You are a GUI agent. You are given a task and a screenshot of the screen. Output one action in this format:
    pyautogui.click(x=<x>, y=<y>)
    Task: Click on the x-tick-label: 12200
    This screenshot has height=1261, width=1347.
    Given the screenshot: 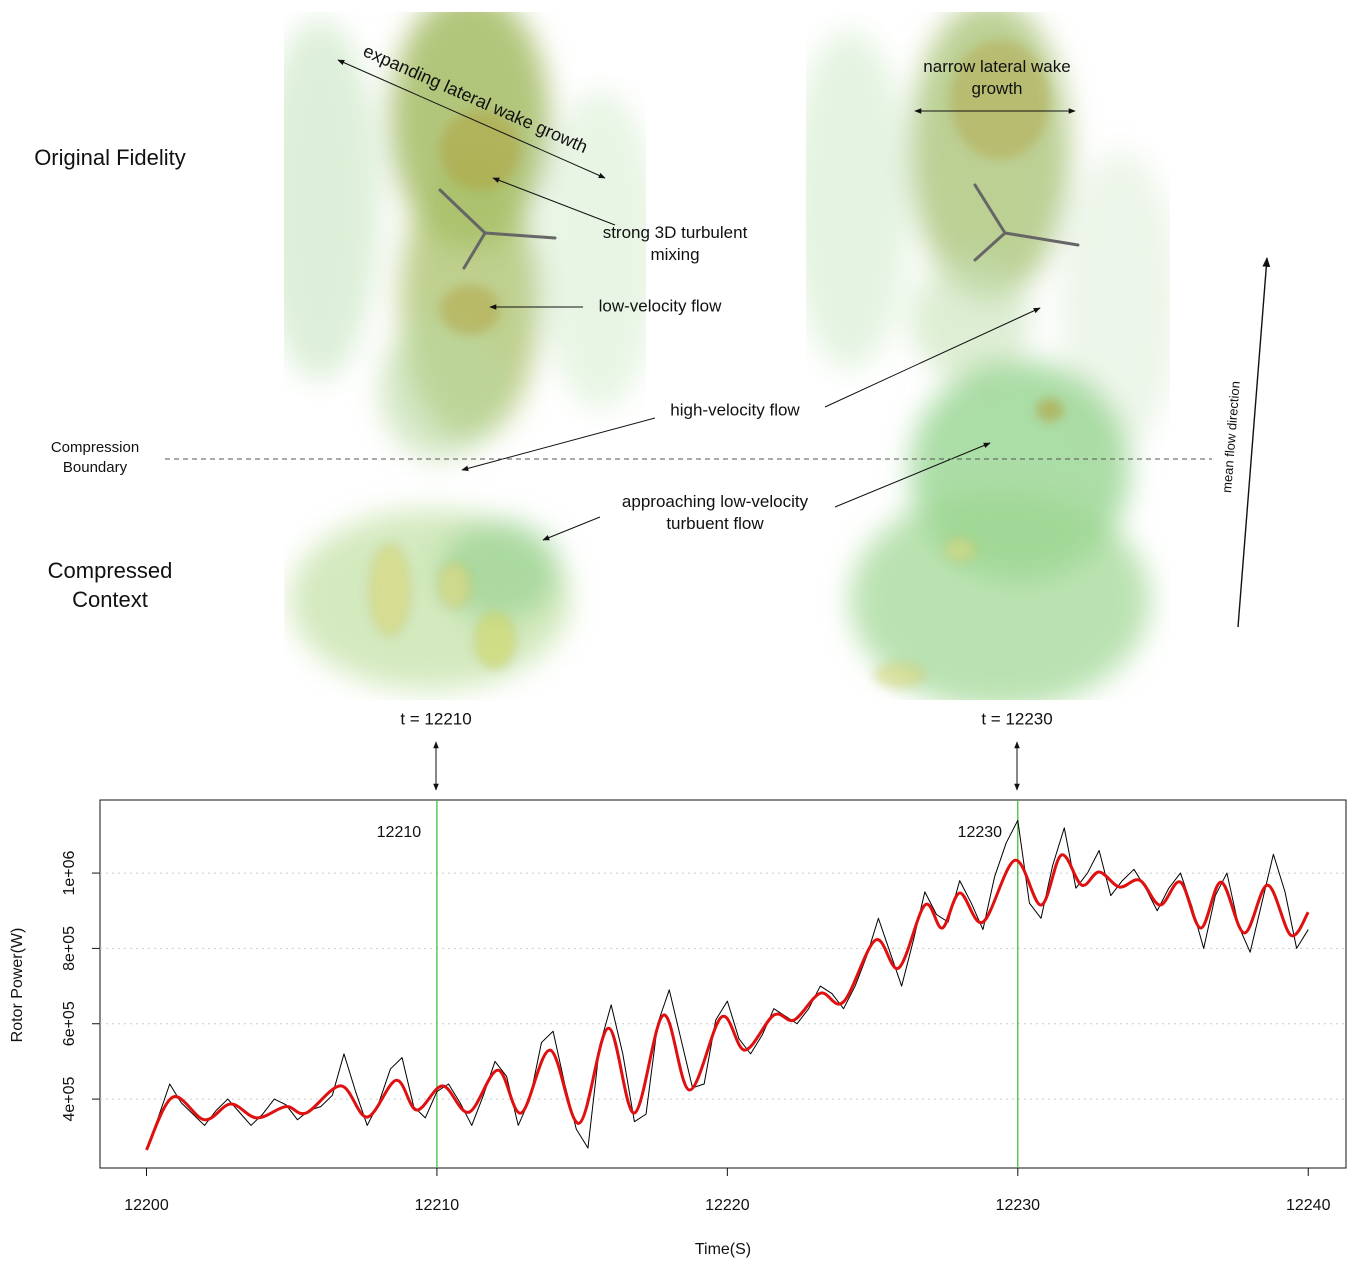 What is the action you would take?
    pyautogui.click(x=146, y=1205)
    